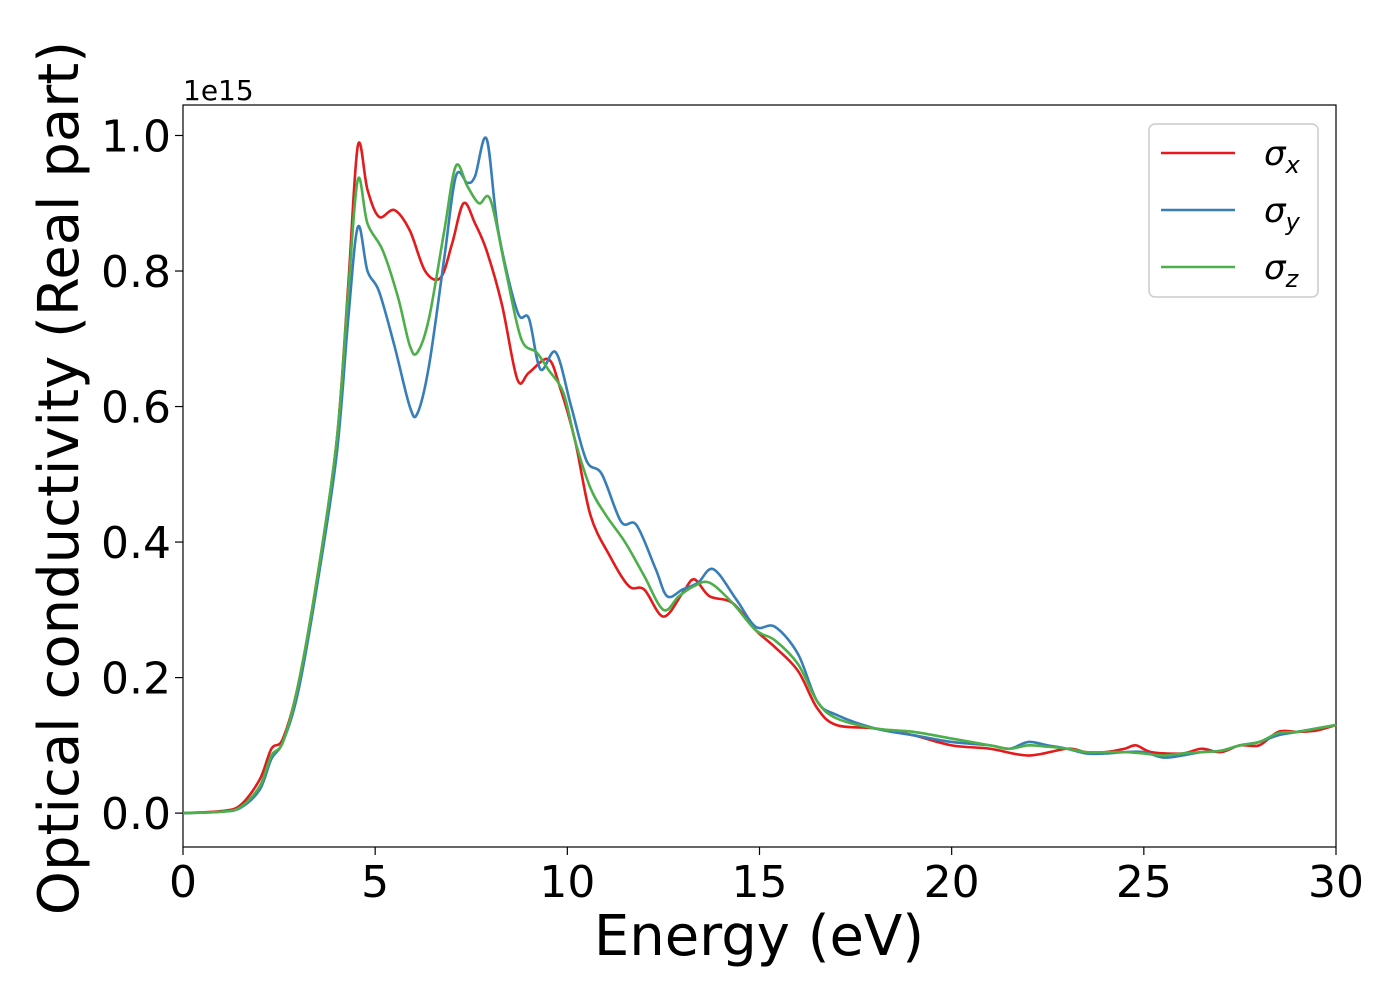 This screenshot has height=1000, width=1400. I want to click on x-tick-label: 10, so click(567, 882).